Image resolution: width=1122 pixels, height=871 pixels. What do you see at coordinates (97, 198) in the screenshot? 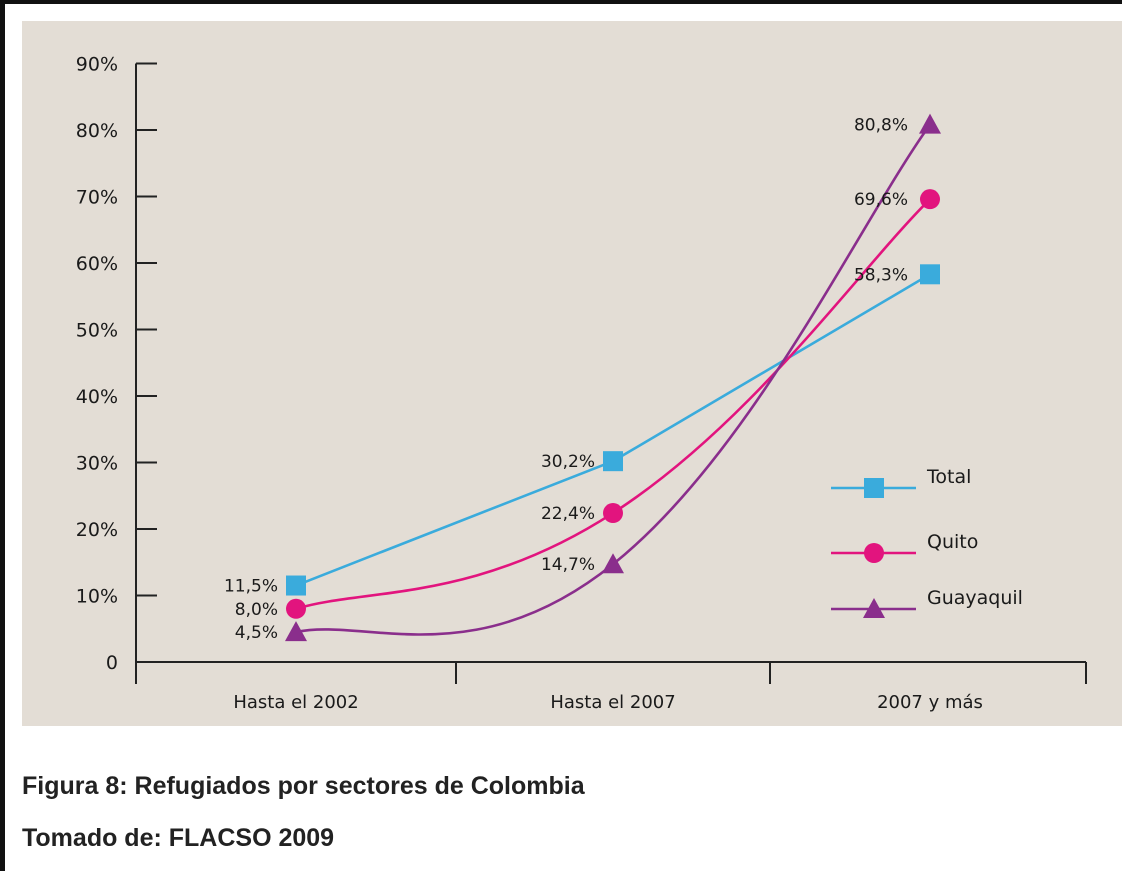
I see `y-tick-label: 70%` at bounding box center [97, 198].